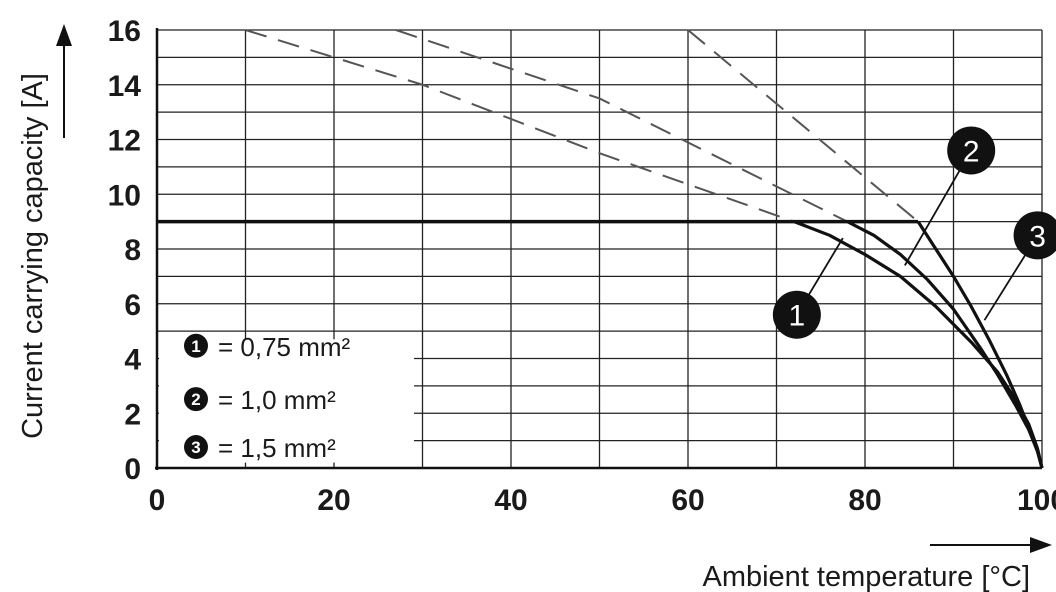  What do you see at coordinates (864, 500) in the screenshot?
I see `x-tick-label: 80` at bounding box center [864, 500].